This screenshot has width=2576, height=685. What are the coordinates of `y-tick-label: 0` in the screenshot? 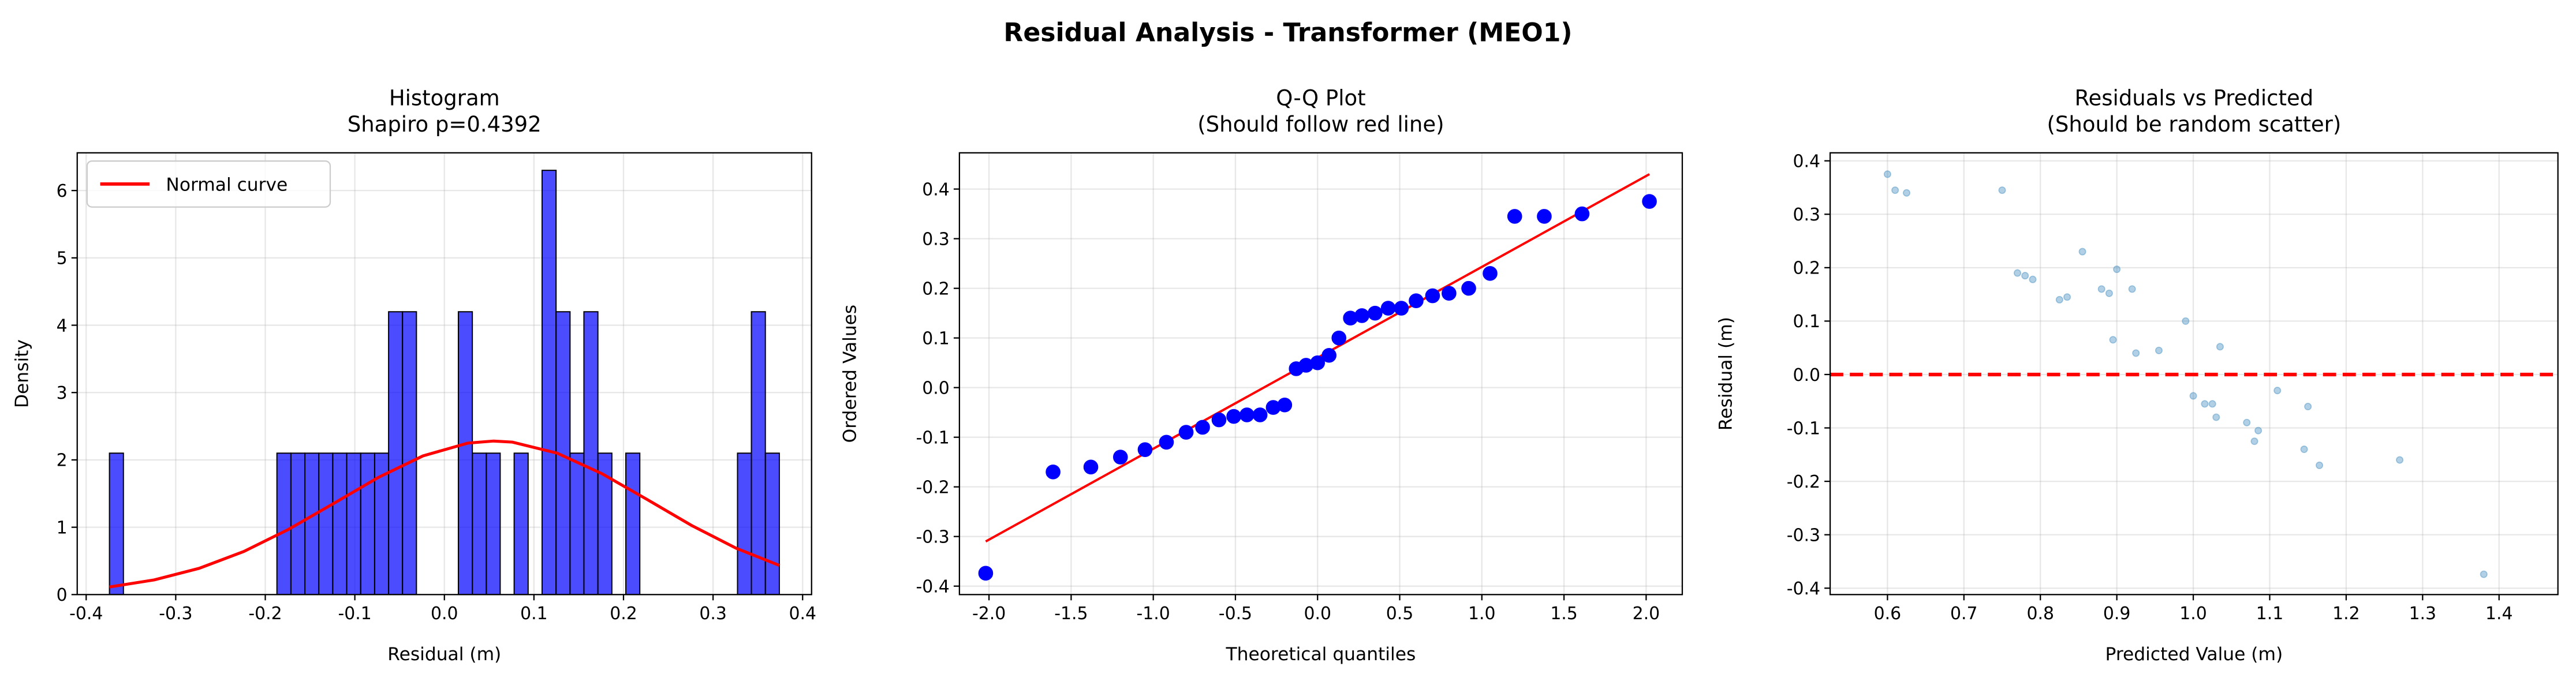 It's located at (62, 595).